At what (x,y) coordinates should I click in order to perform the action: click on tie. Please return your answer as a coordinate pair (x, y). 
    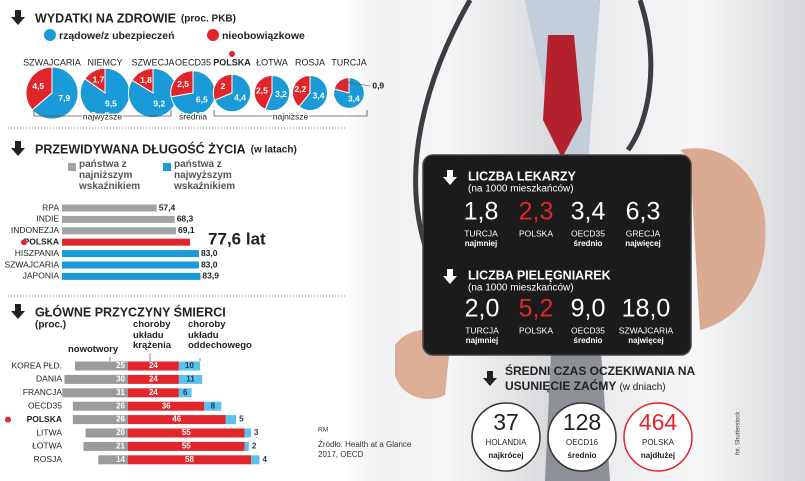
    Looking at the image, I should click on (562, 96).